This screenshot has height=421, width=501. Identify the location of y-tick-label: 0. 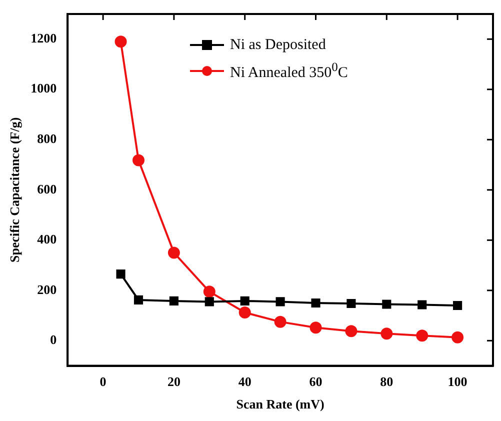
(53, 340).